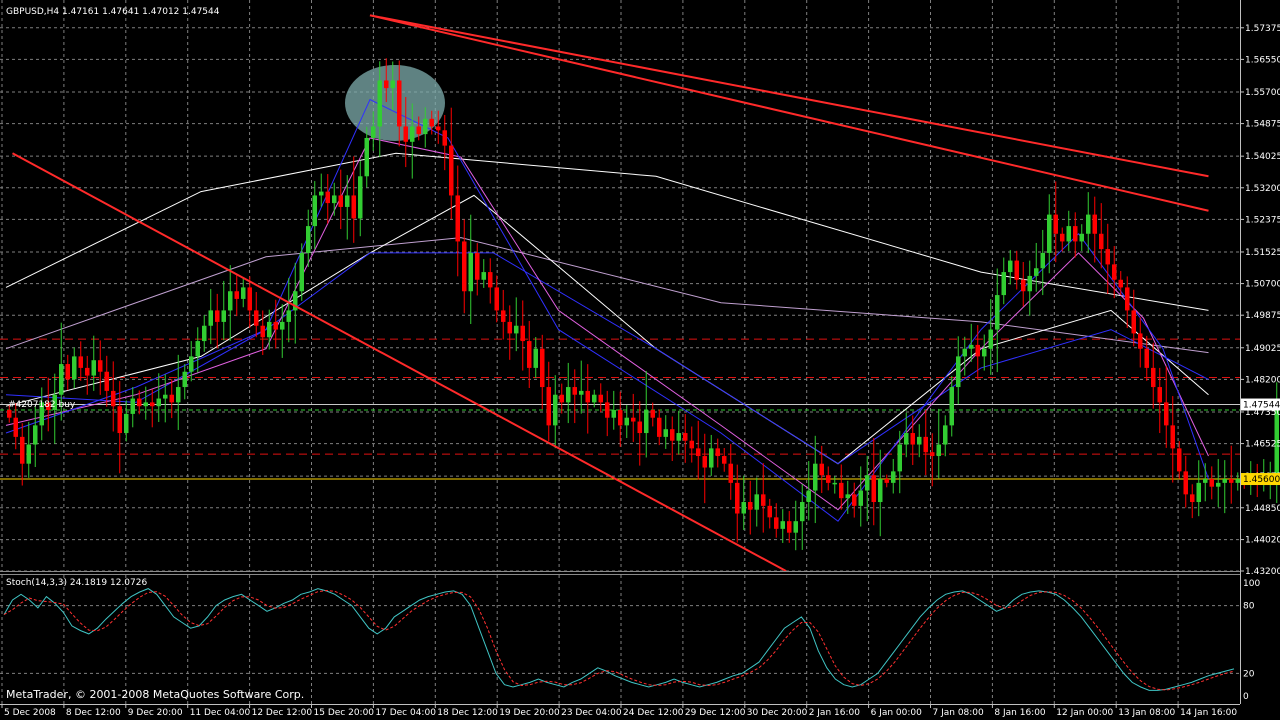  I want to click on stochastic-lines, so click(619, 639).